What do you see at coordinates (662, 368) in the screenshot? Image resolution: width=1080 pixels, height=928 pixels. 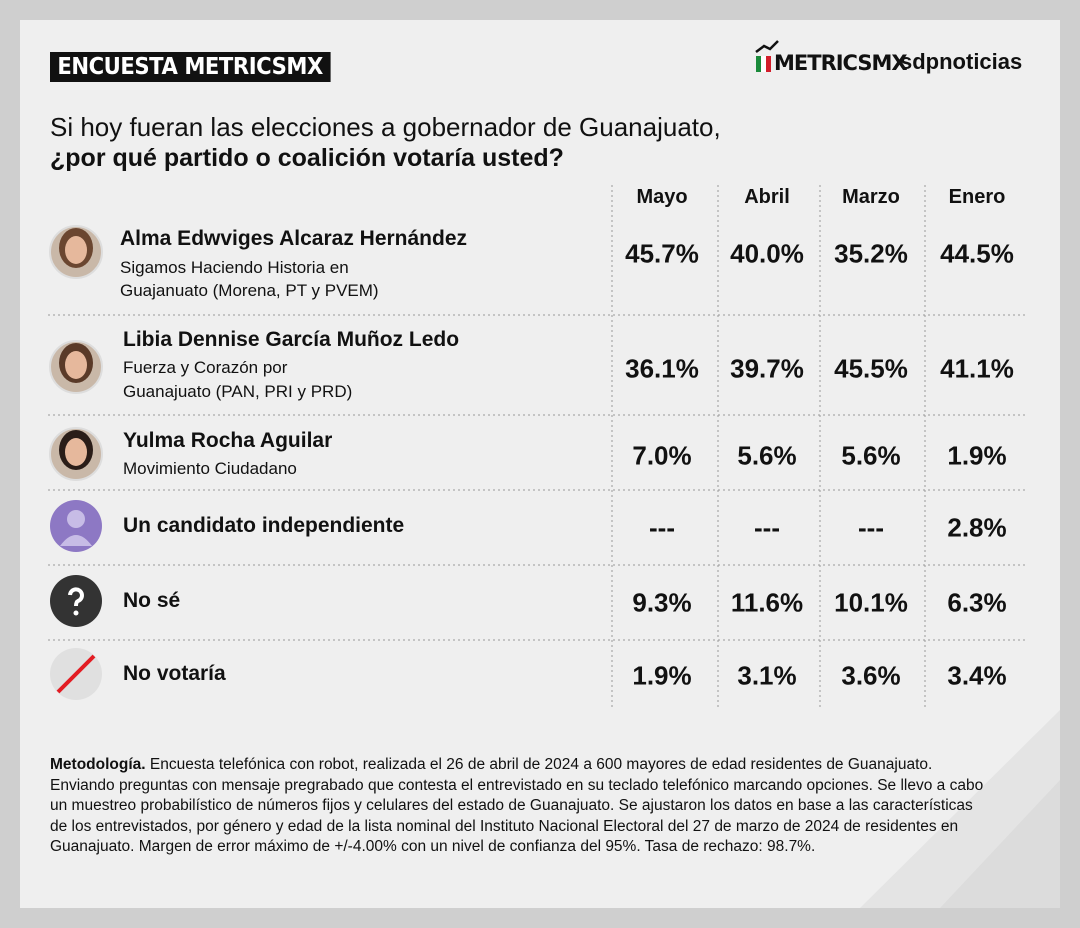 I see `value: 36.1%` at bounding box center [662, 368].